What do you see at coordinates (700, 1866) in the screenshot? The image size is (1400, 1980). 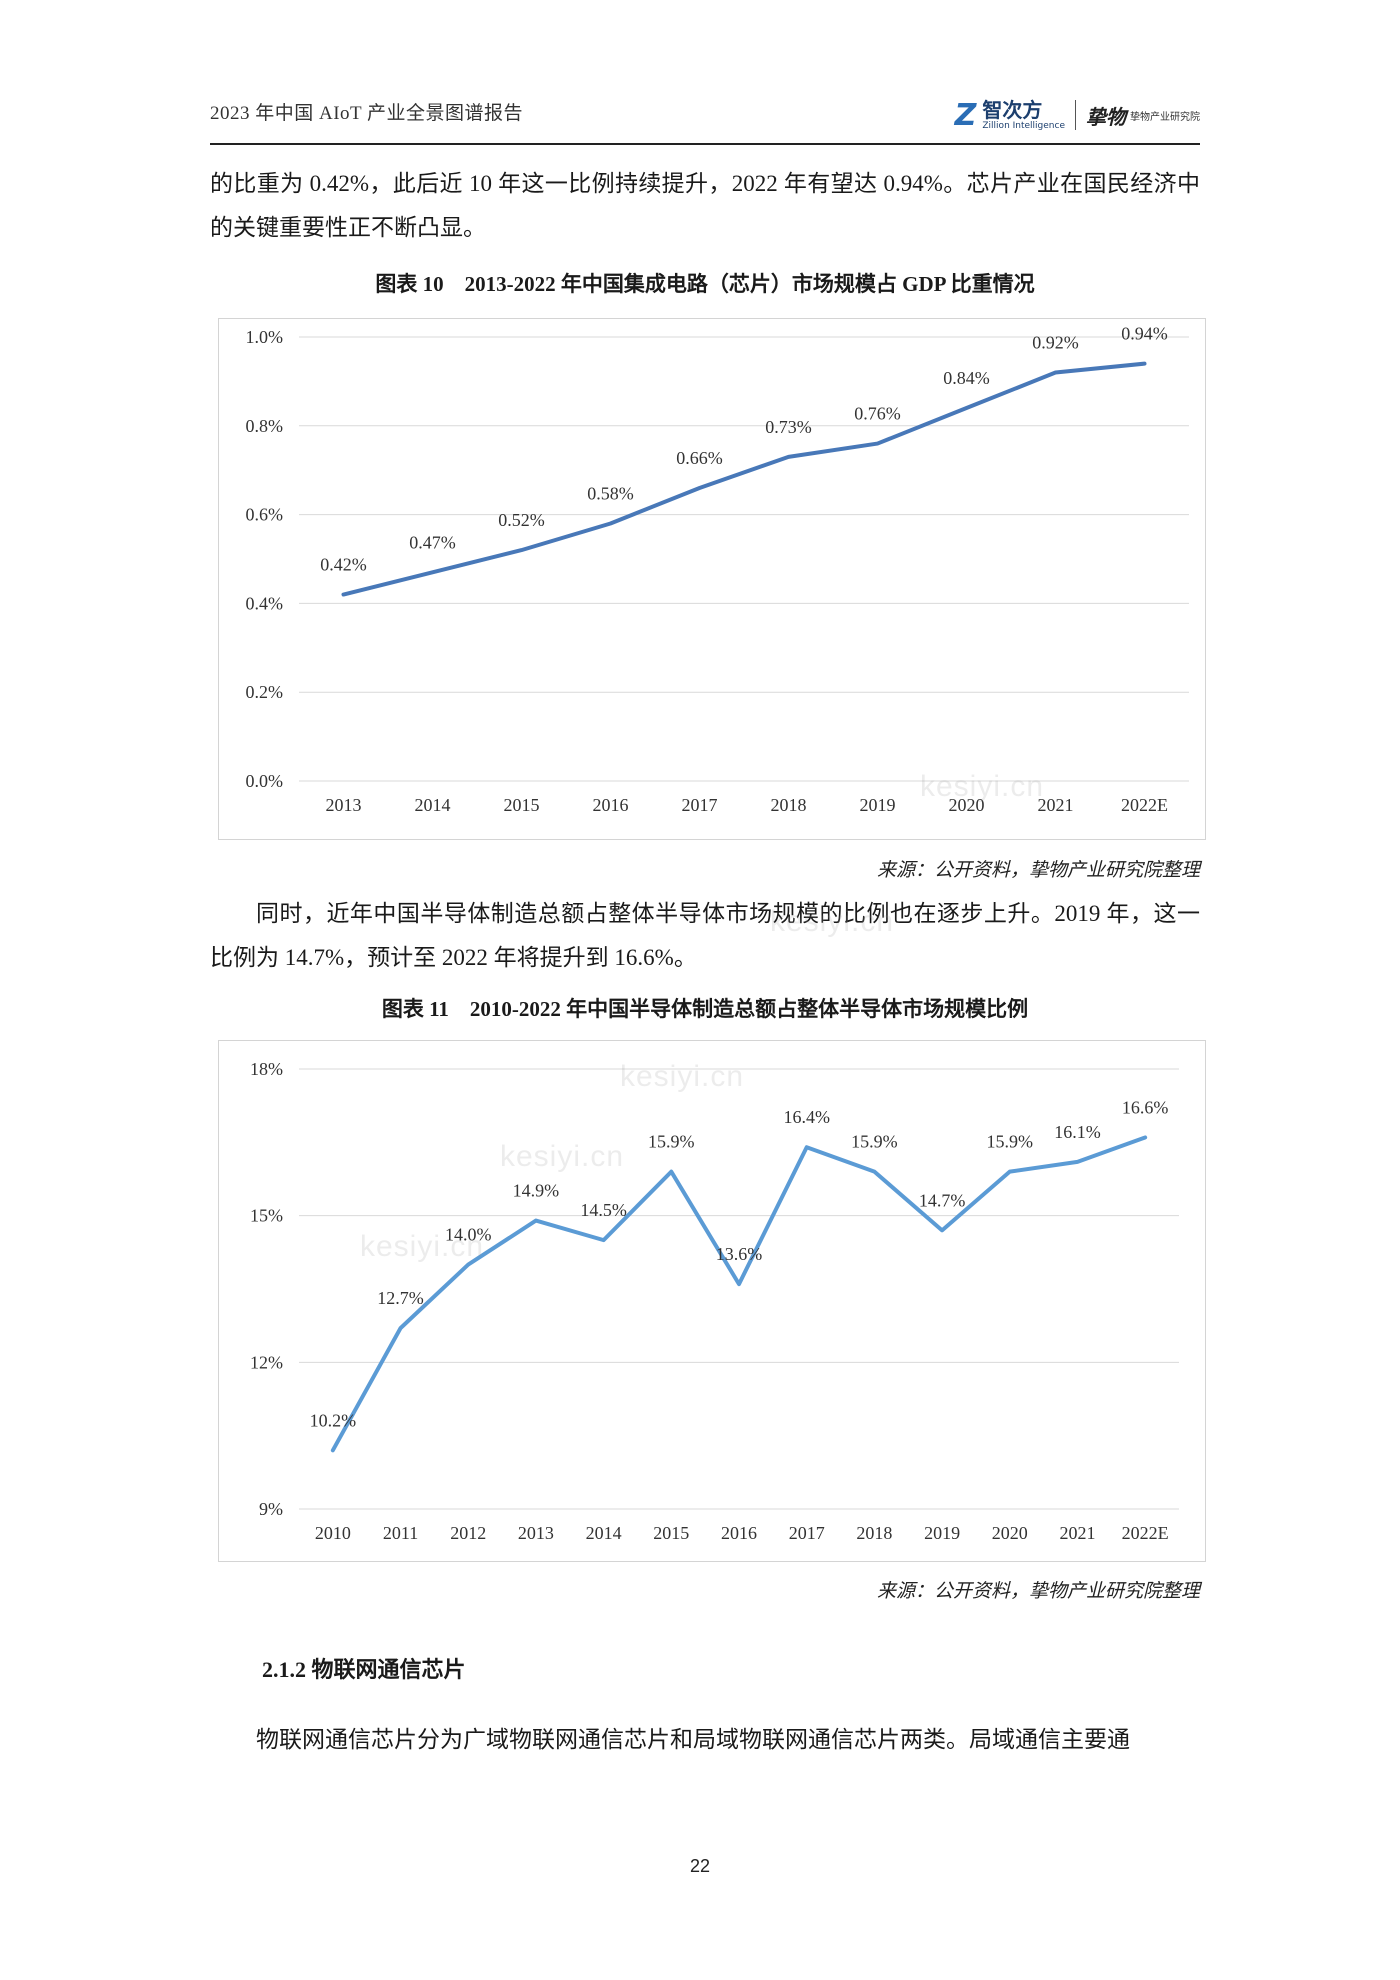 I see `page-number: 22` at bounding box center [700, 1866].